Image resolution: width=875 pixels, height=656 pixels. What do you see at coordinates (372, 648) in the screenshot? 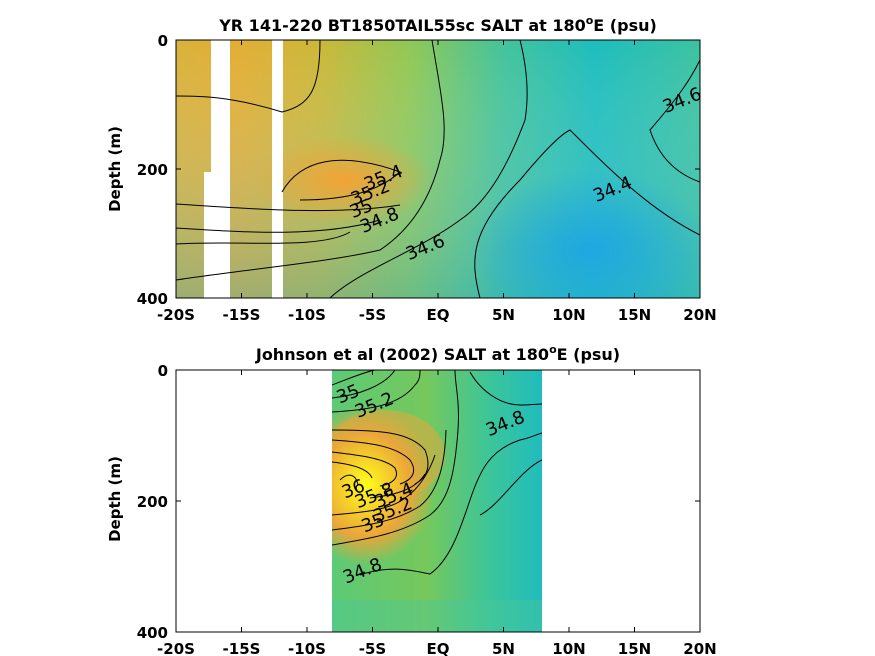
I see `bottom-x-tick-label: -5S` at bounding box center [372, 648].